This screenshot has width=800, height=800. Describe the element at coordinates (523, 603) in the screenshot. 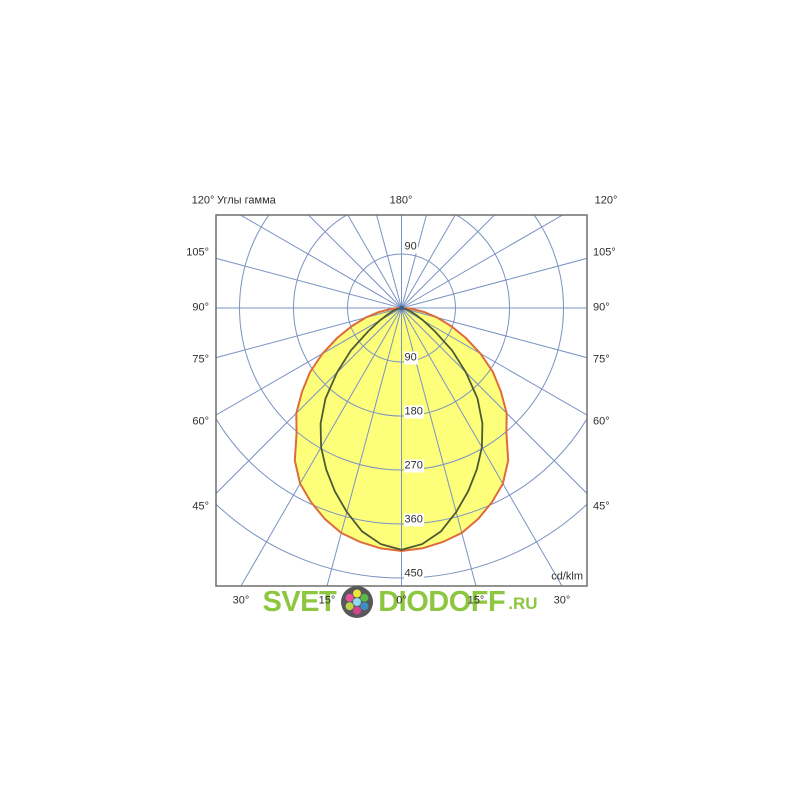

I see `watermark-text-suffix: .RU` at that location.